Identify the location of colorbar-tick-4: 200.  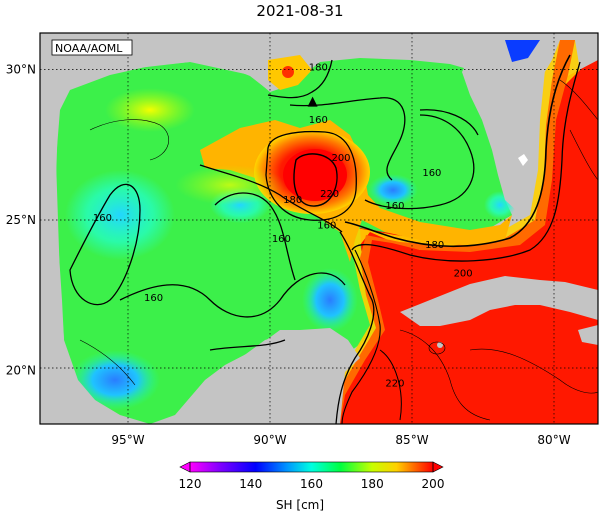
(433, 484).